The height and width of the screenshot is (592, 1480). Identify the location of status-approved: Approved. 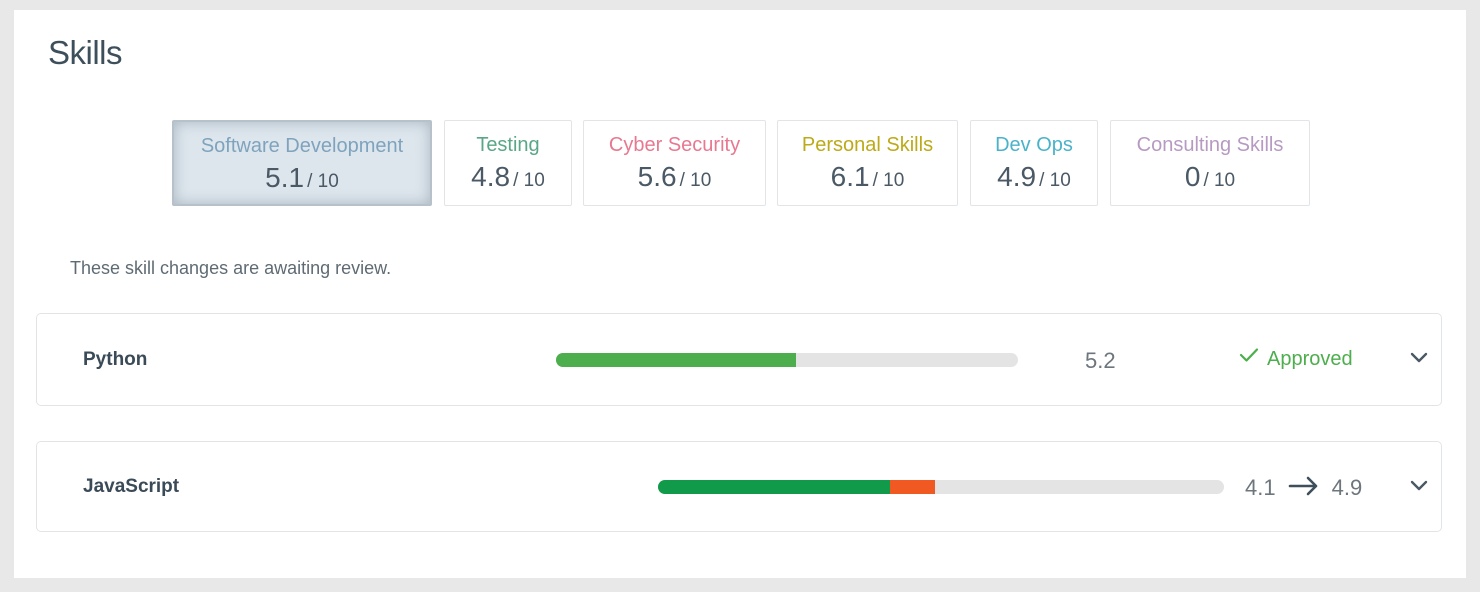
(1296, 359).